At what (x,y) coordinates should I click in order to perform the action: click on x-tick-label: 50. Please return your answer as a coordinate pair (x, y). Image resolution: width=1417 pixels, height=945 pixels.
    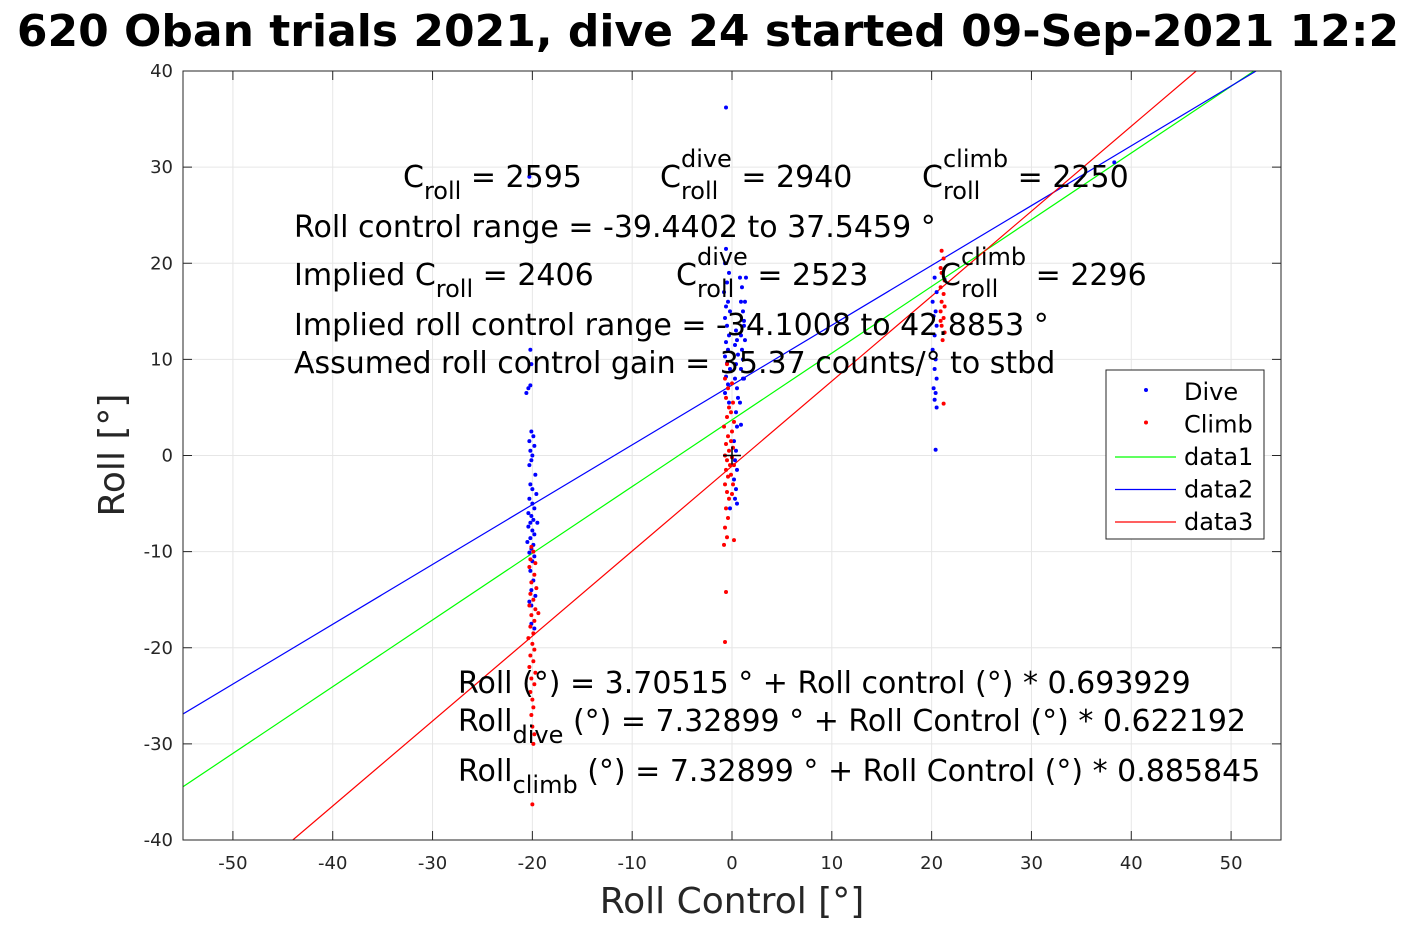
    Looking at the image, I should click on (1231, 863).